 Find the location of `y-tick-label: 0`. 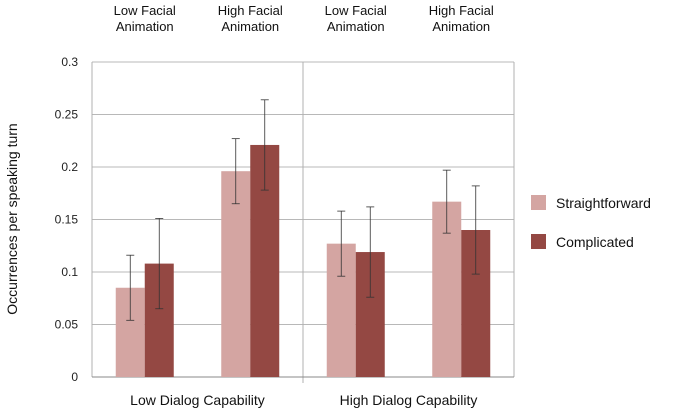

y-tick-label: 0 is located at coordinates (74, 377).